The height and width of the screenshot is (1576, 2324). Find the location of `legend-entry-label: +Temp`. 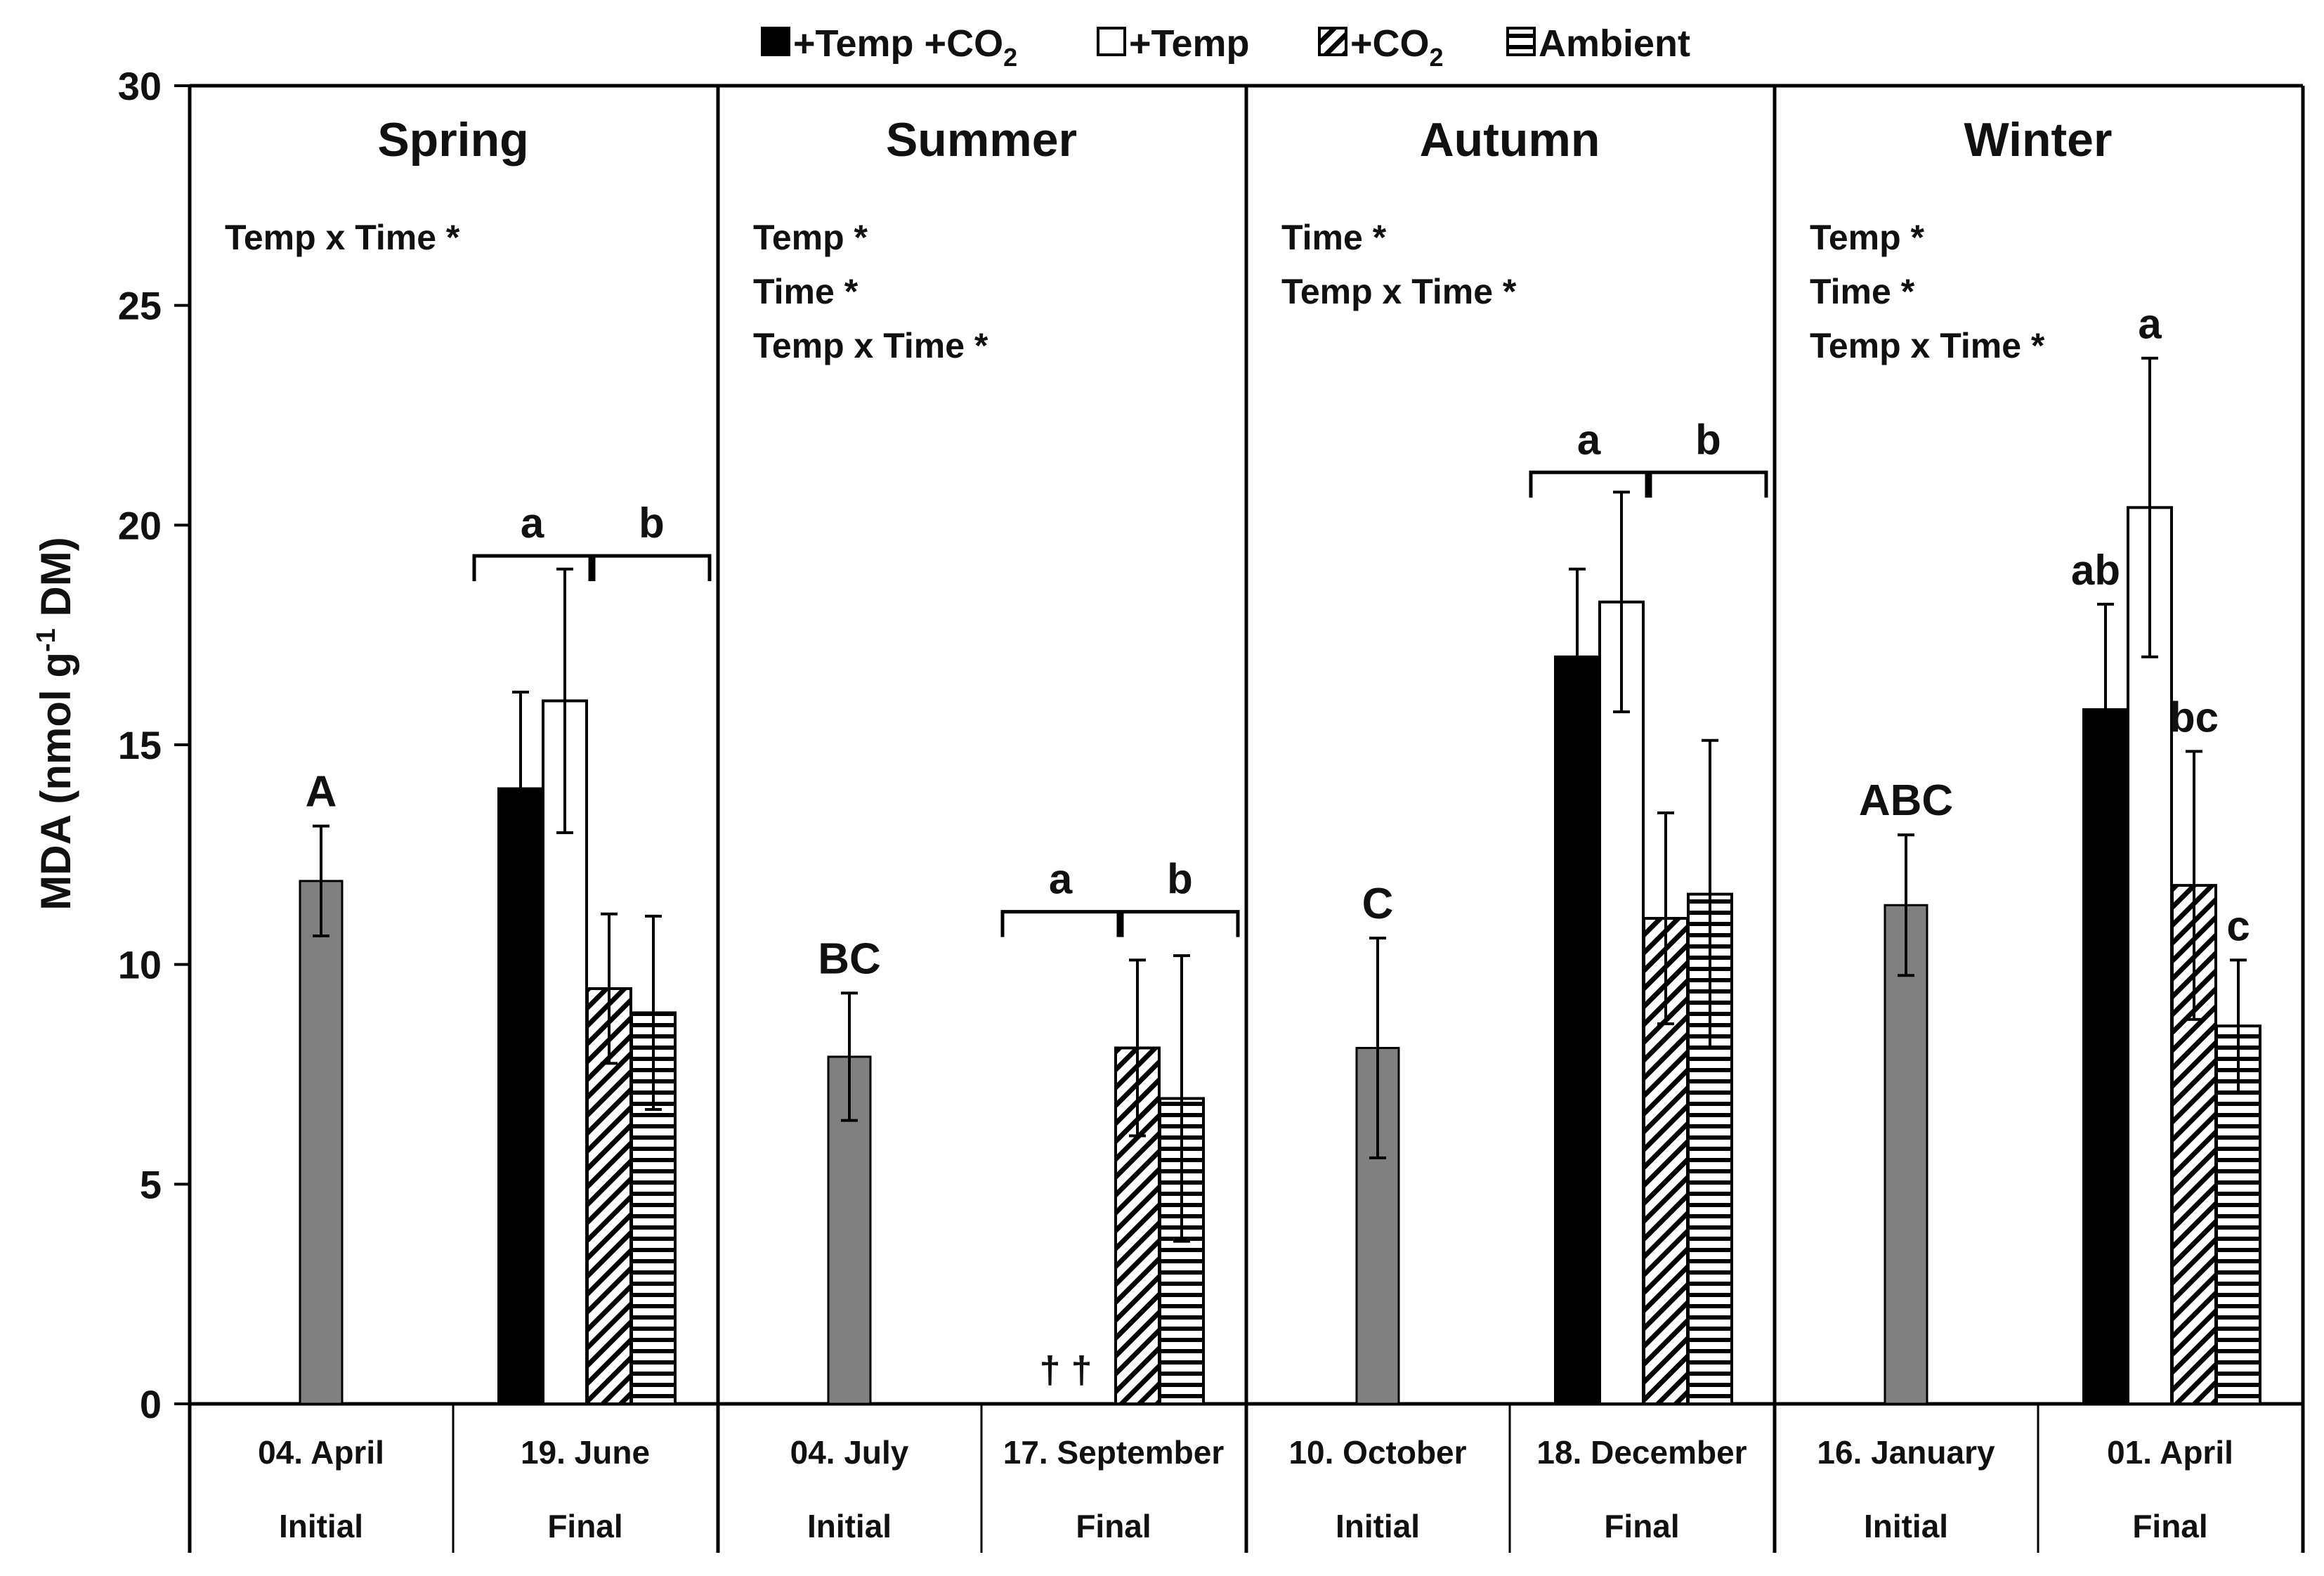

legend-entry-label: +Temp is located at coordinates (1189, 44).